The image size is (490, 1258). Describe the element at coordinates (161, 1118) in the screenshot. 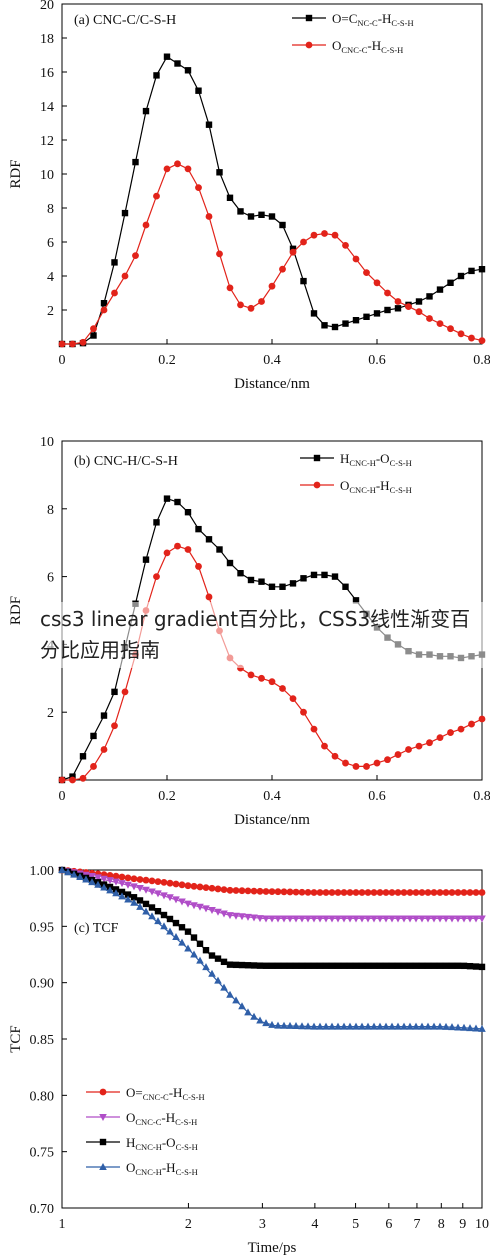

I see `legend-label: OCNC-C-HC-S-H` at that location.